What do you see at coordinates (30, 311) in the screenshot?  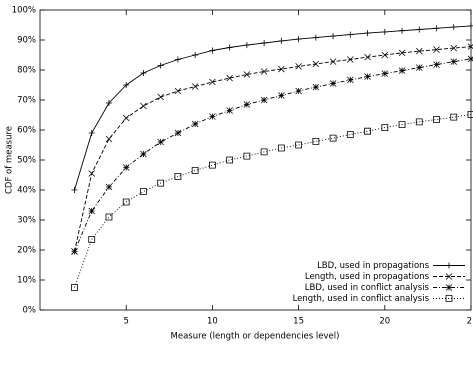 I see `y-tick-label: 0%` at bounding box center [30, 311].